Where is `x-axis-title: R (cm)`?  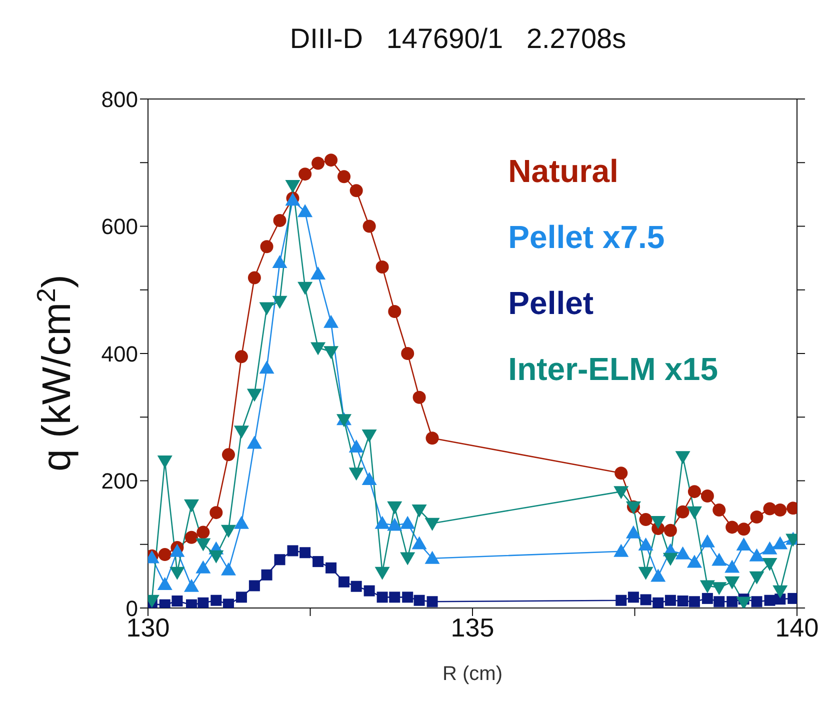 x-axis-title: R (cm) is located at coordinates (472, 674).